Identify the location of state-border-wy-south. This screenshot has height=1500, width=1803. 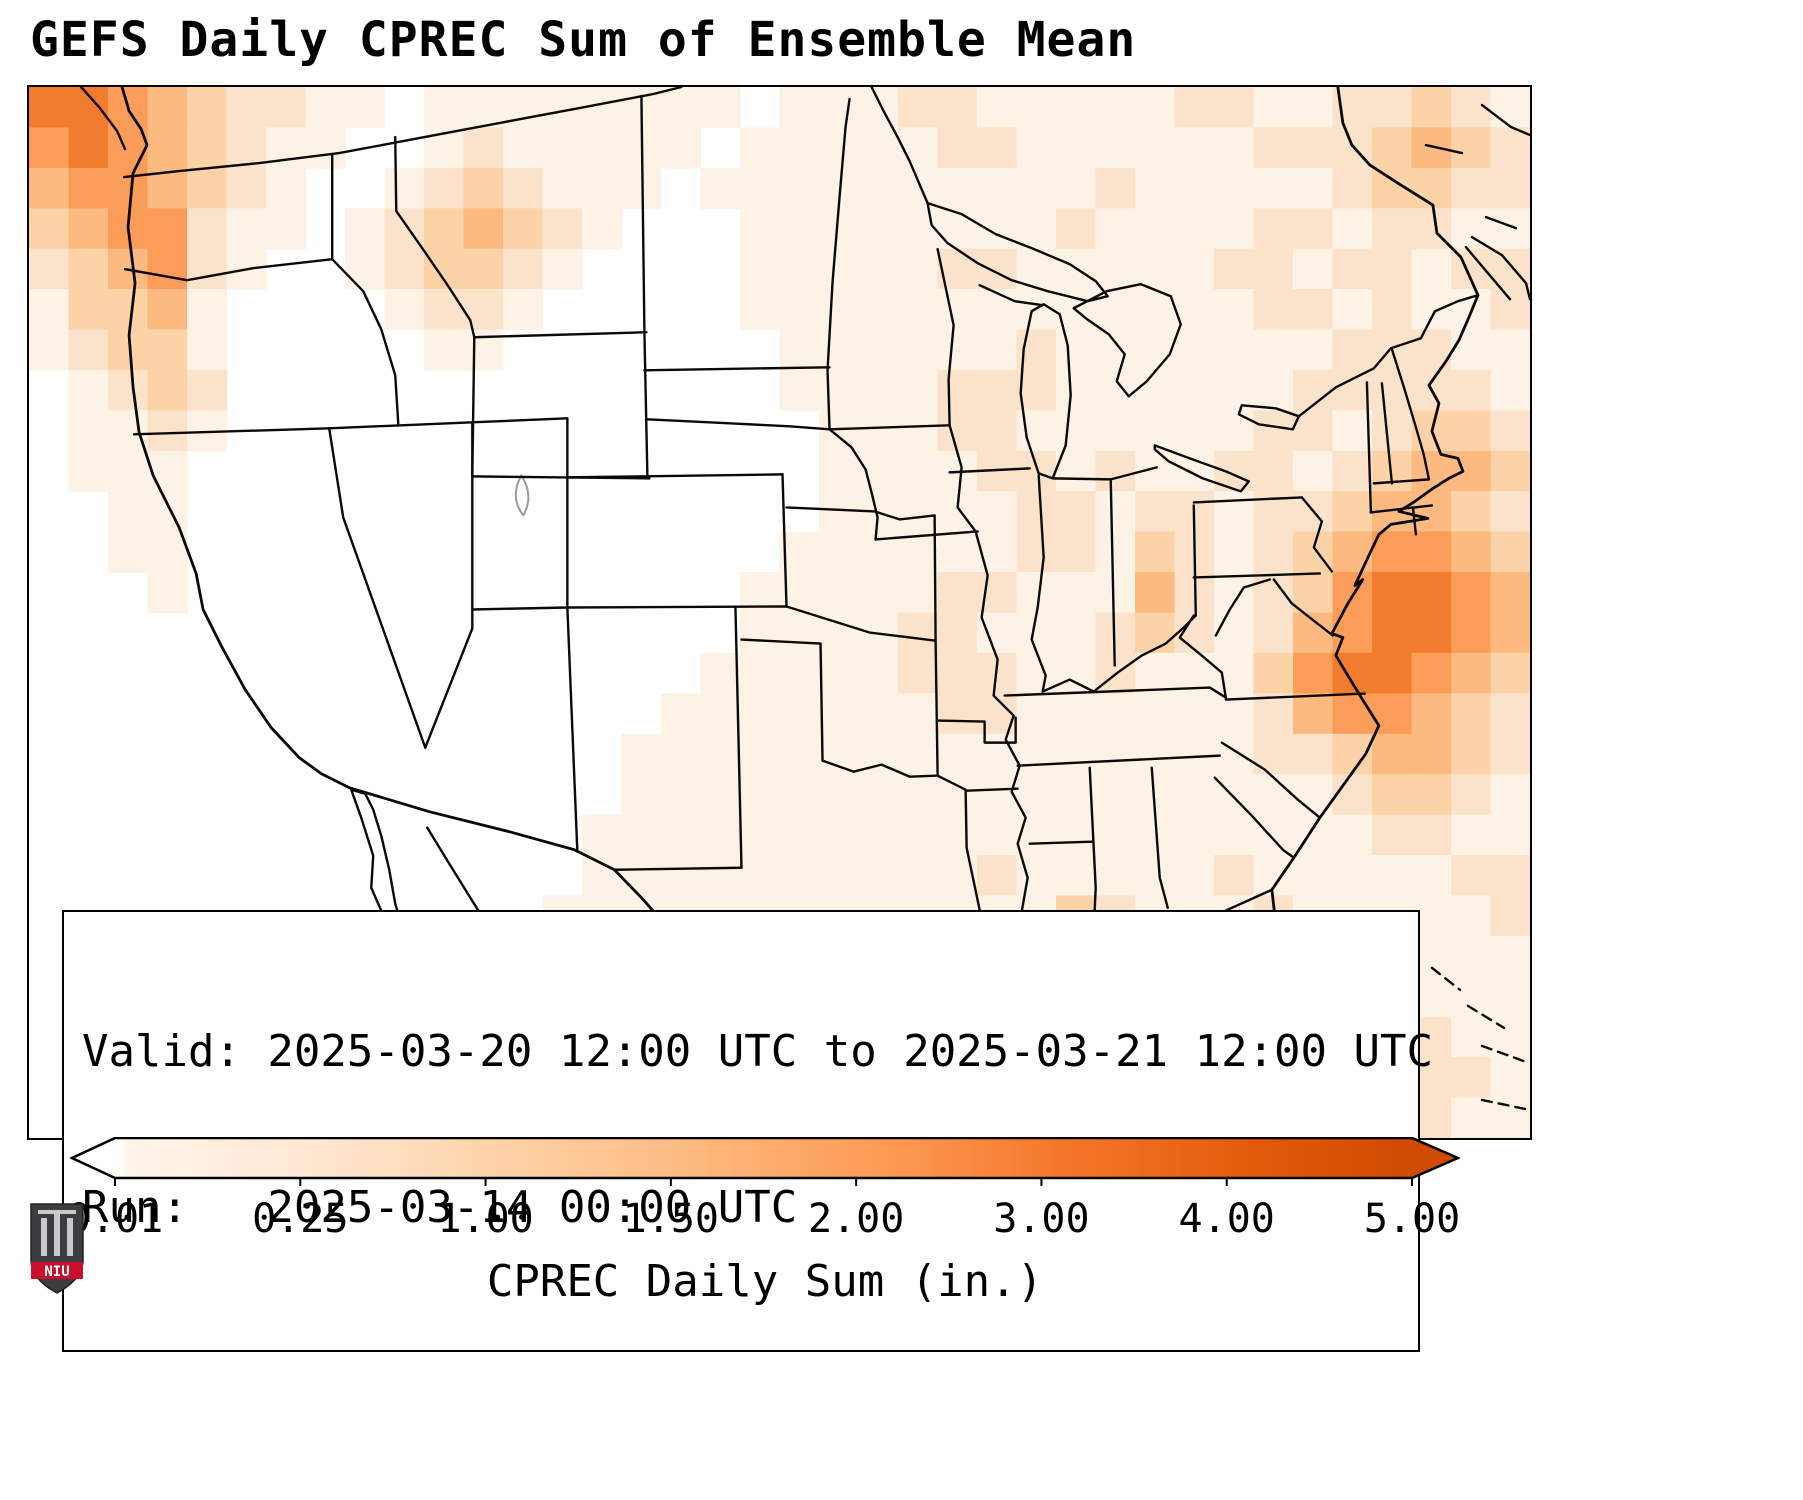
(561, 477).